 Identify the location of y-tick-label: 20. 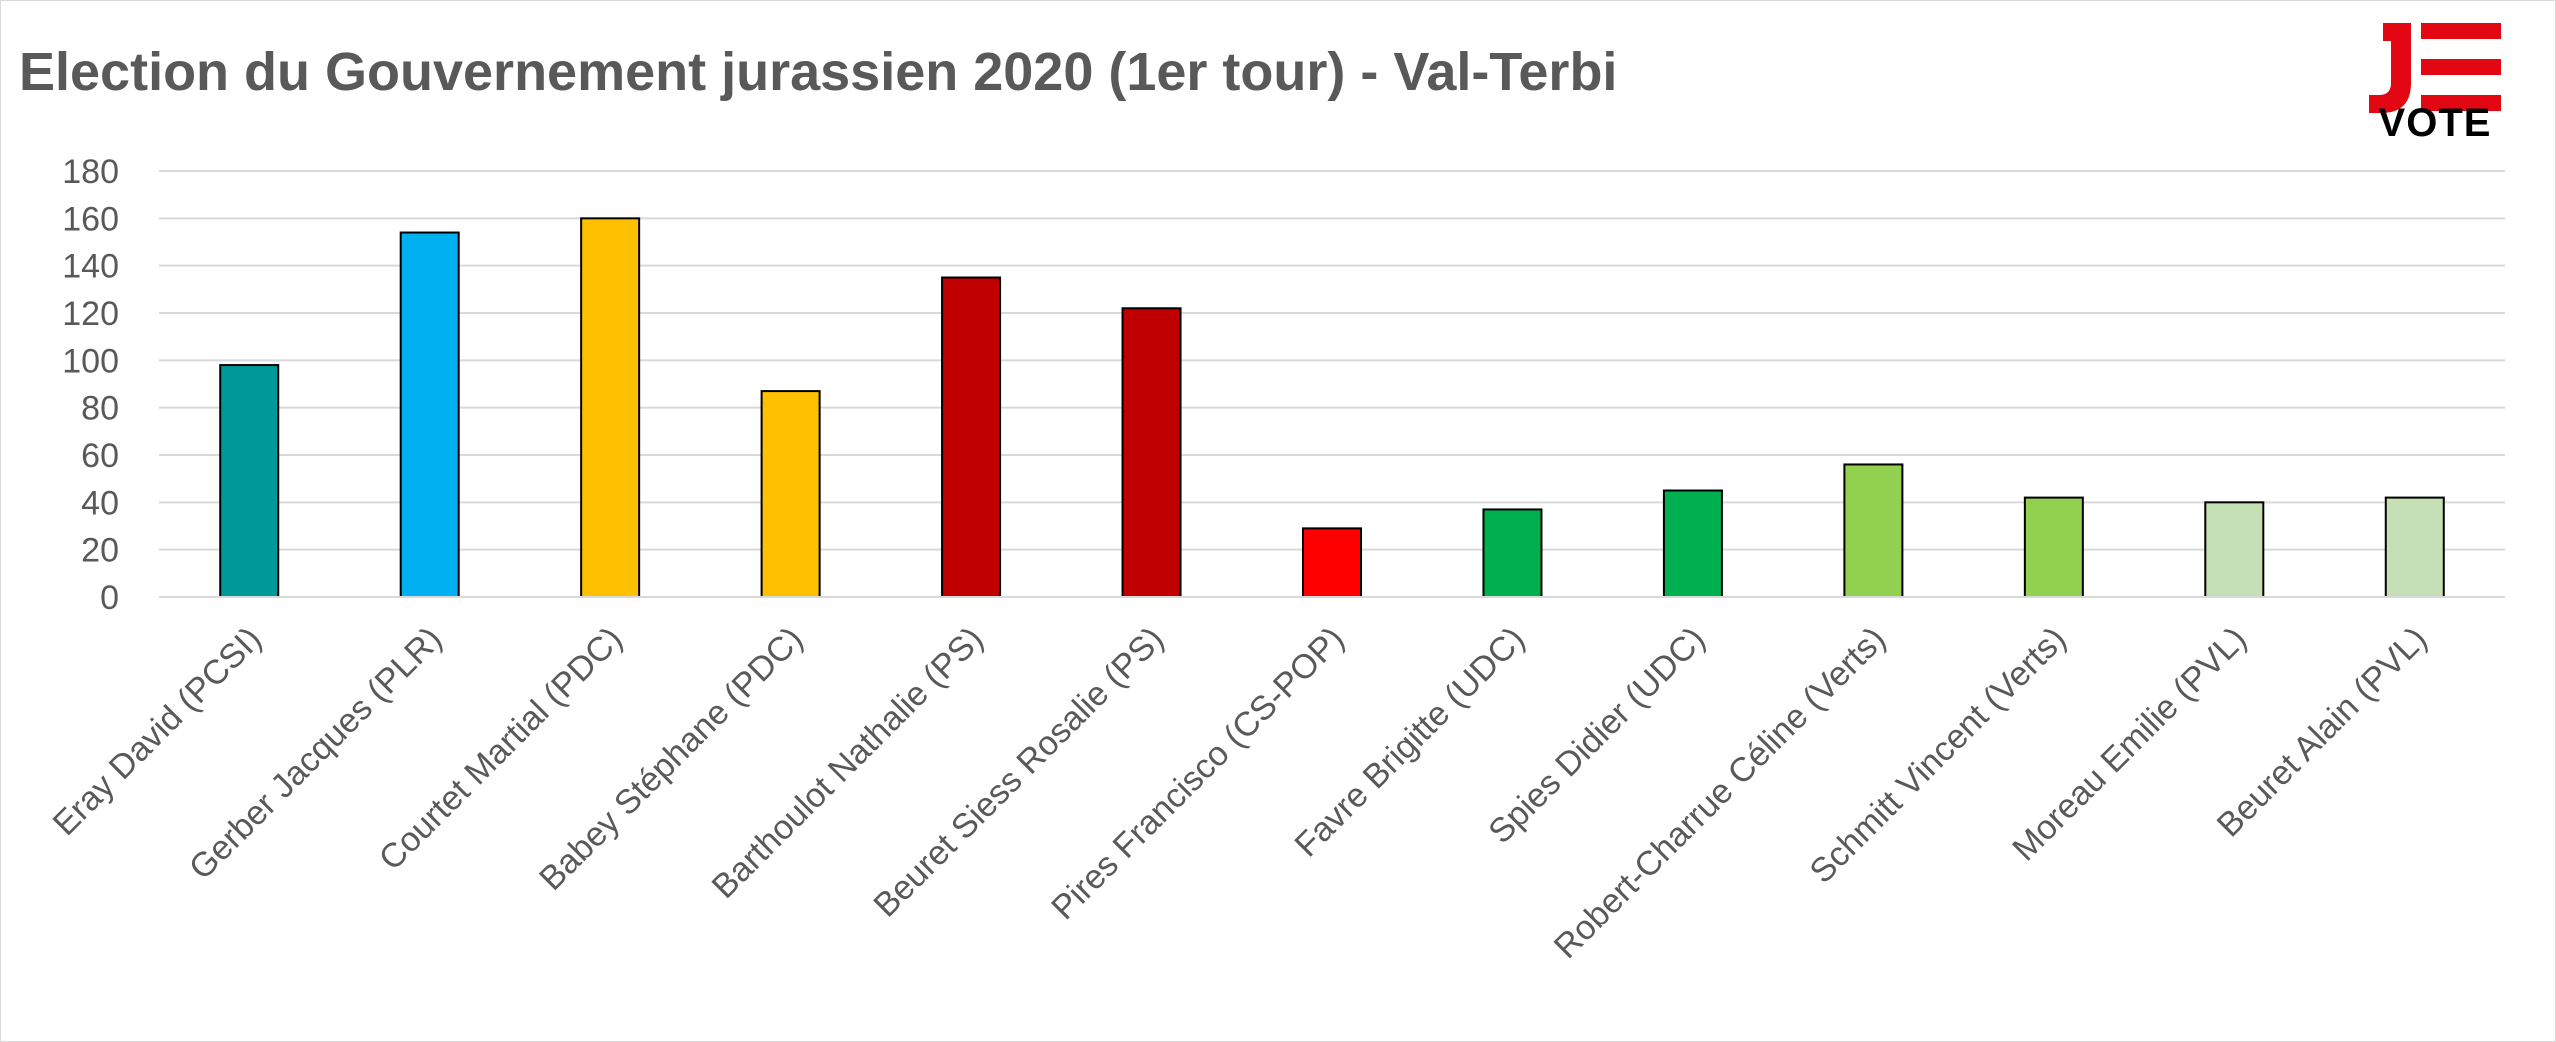
(100, 551).